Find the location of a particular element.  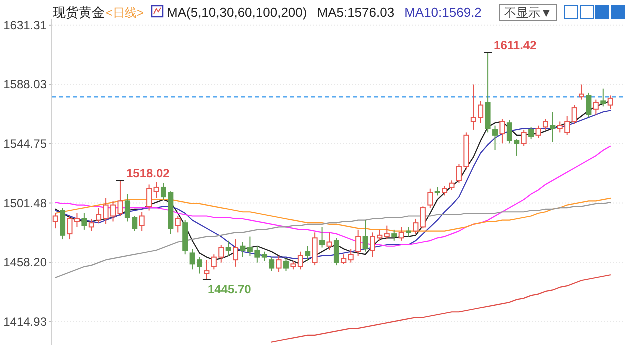

annotation: MA5:1576.03 is located at coordinates (356, 12).